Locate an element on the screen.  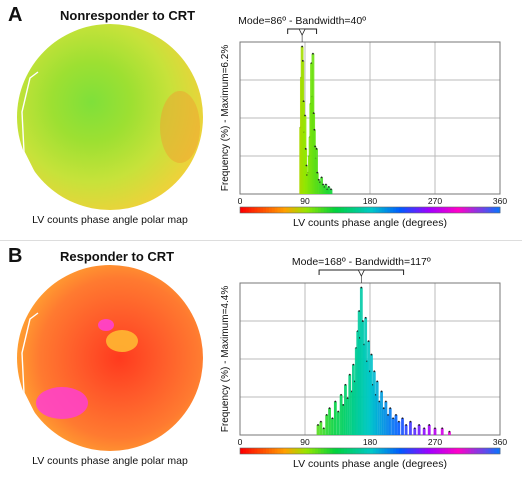
x-tick-label: 180 is located at coordinates (370, 442).